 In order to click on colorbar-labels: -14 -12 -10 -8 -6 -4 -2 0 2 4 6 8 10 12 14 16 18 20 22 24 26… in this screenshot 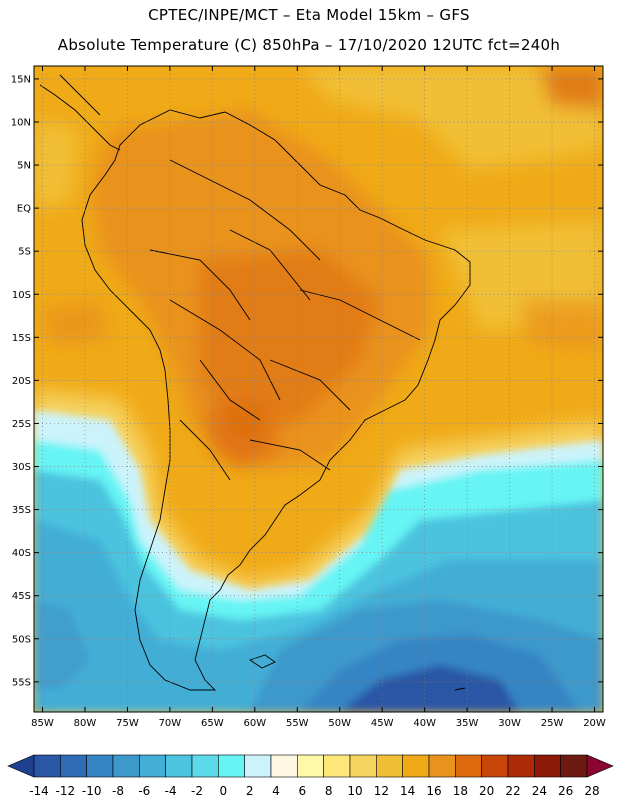, I will do `click(314, 791)`.